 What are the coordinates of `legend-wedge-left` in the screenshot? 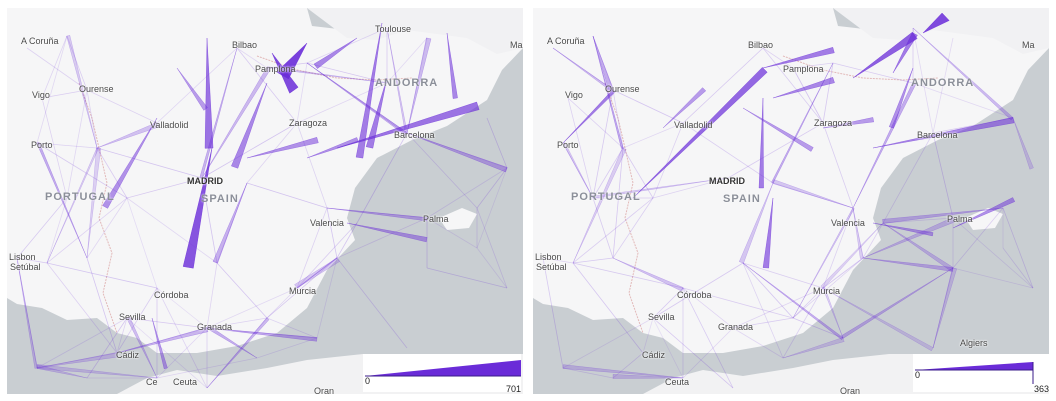 It's located at (443, 368).